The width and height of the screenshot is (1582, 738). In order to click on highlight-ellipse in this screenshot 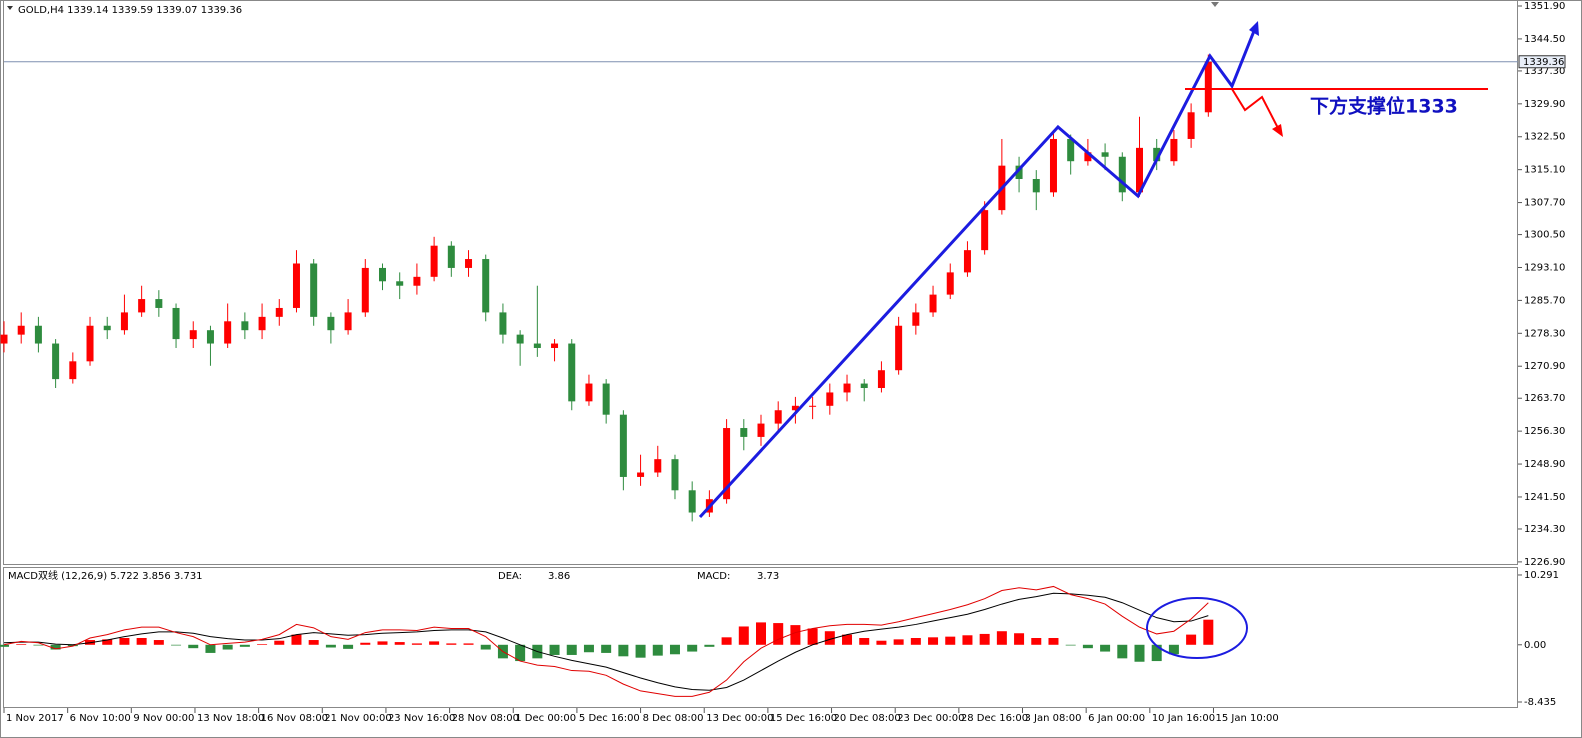, I will do `click(1197, 628)`.